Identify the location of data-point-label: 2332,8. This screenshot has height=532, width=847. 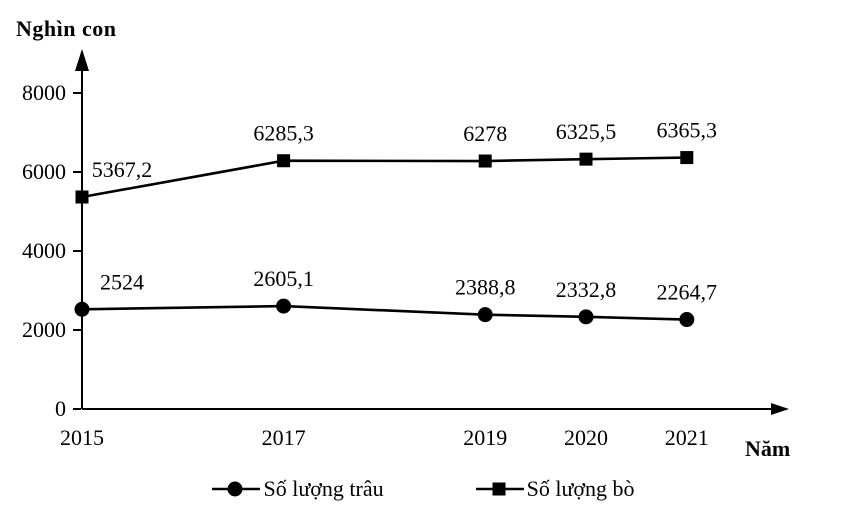
(586, 289).